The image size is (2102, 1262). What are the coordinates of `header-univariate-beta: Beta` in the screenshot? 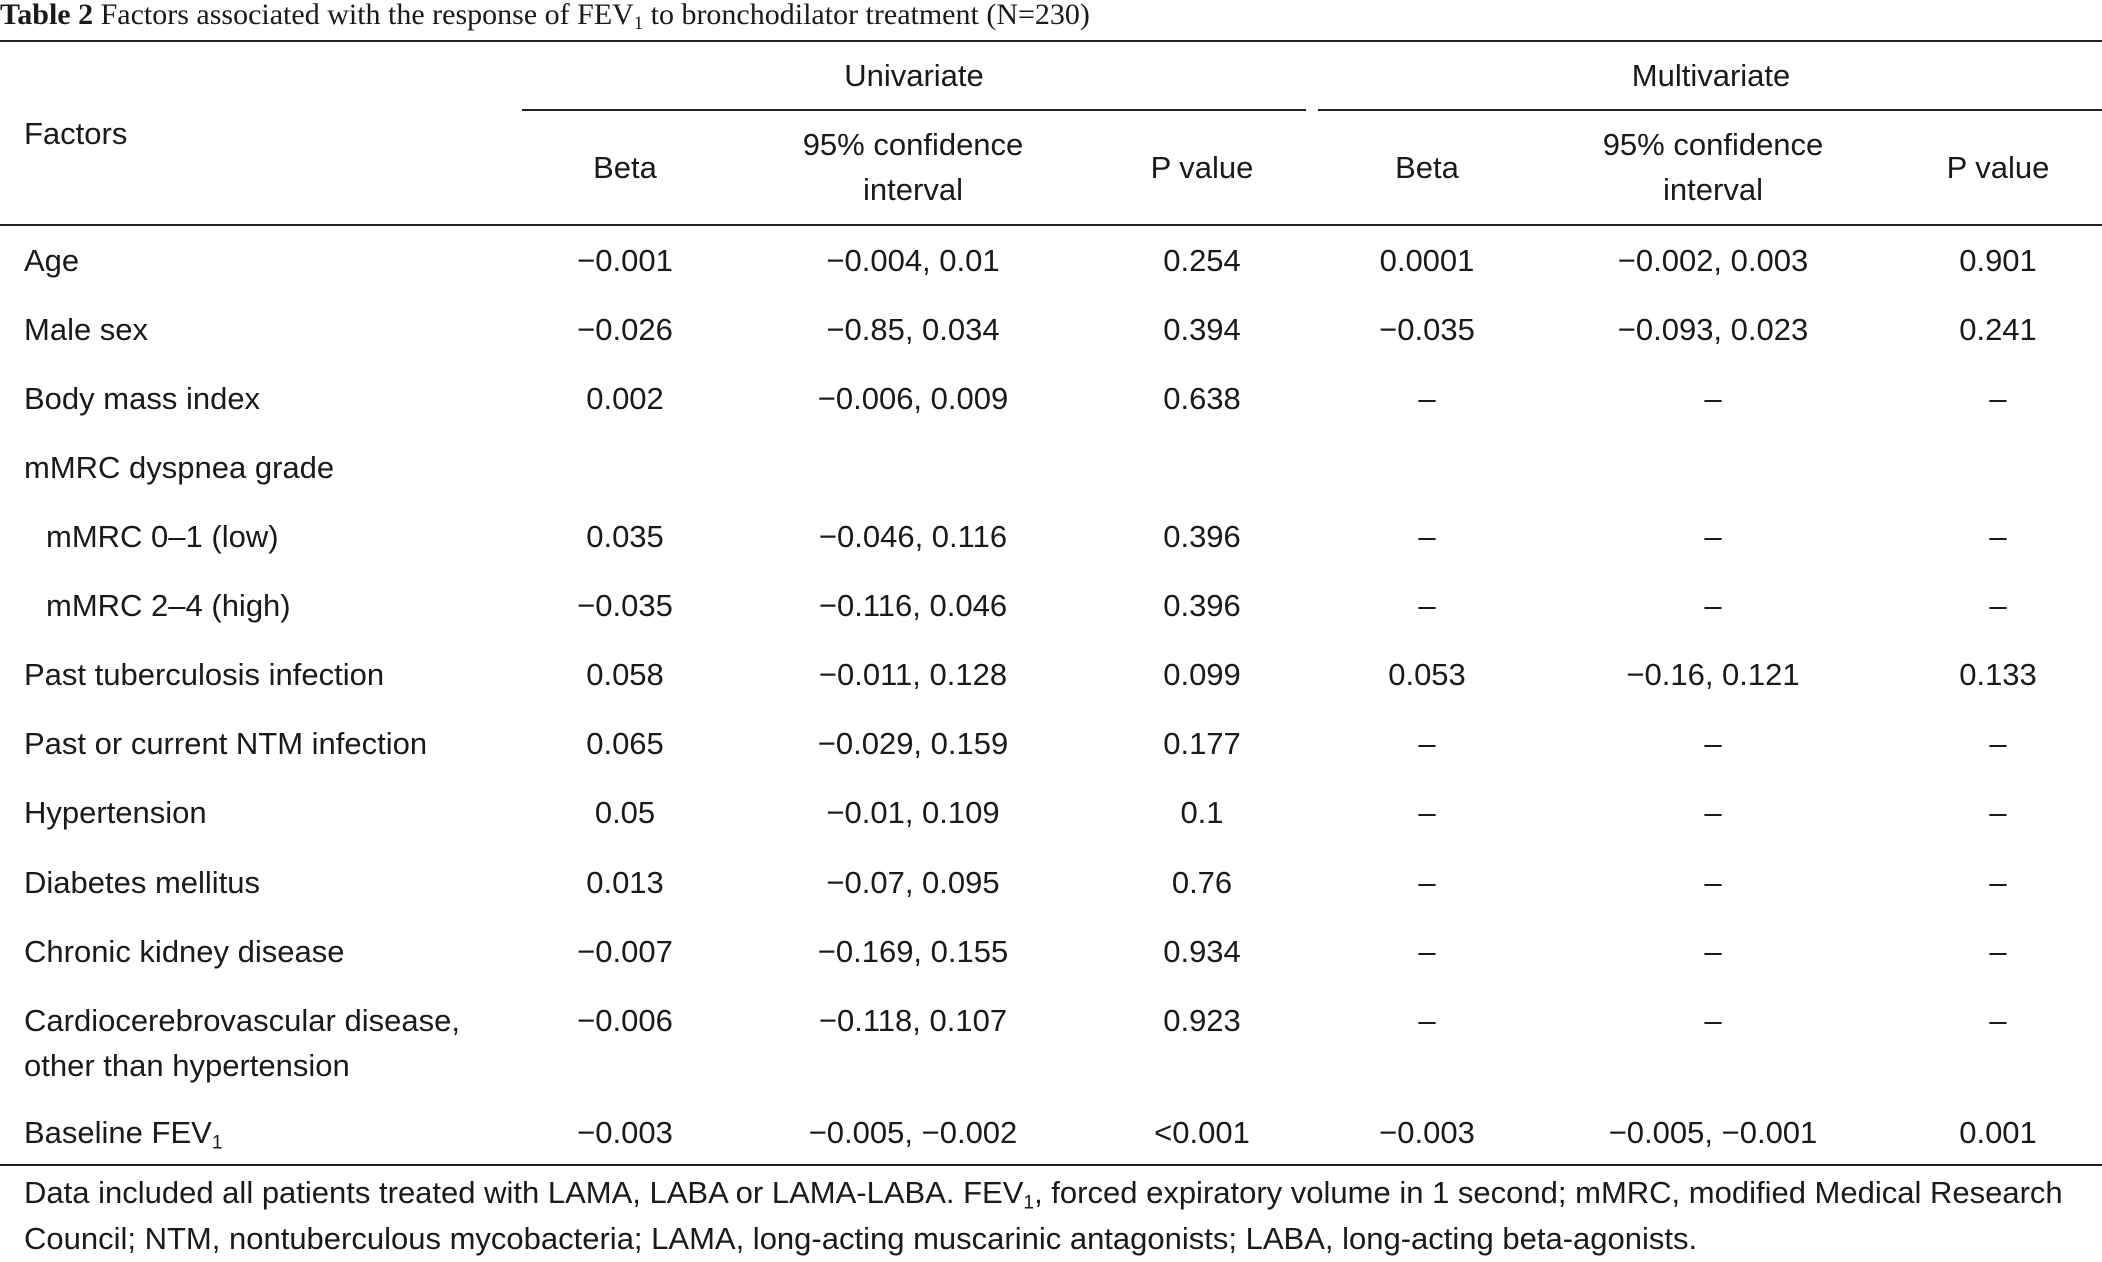 It's located at (625, 167).